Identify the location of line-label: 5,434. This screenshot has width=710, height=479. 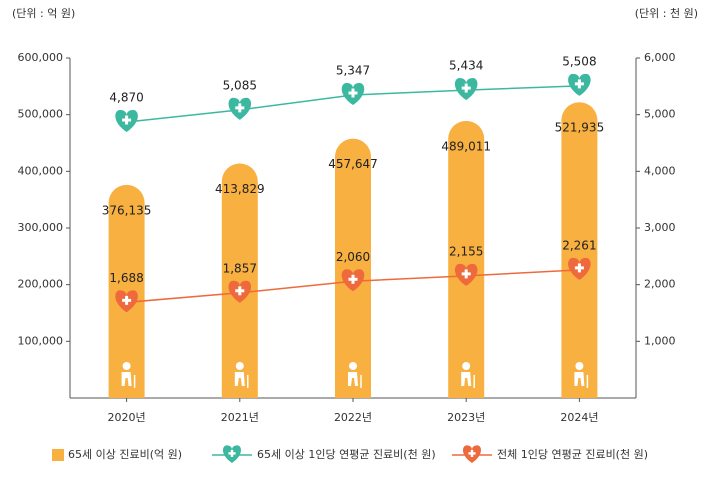
(466, 66).